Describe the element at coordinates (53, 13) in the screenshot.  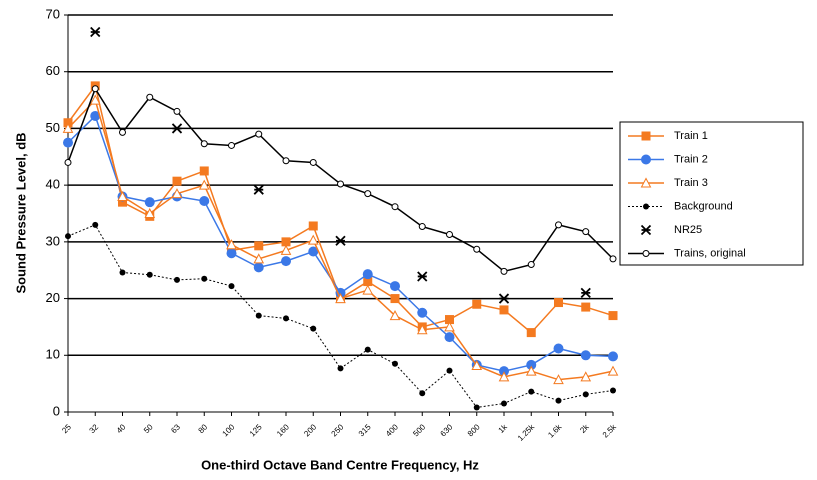
I see `y-tick-label: 70` at that location.